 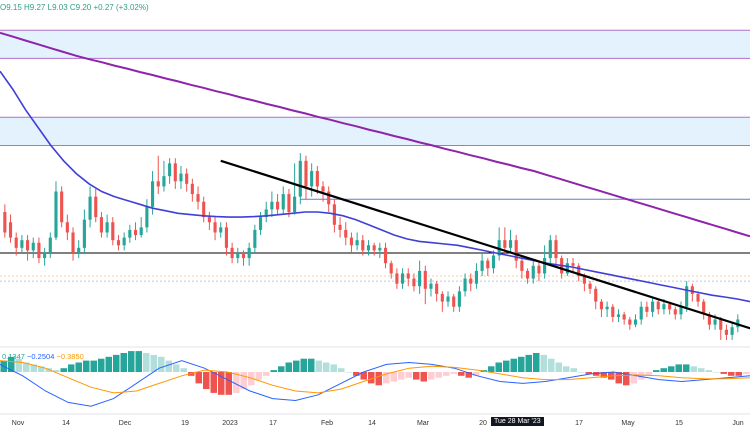 I want to click on time-axis-label: Feb, so click(x=327, y=423).